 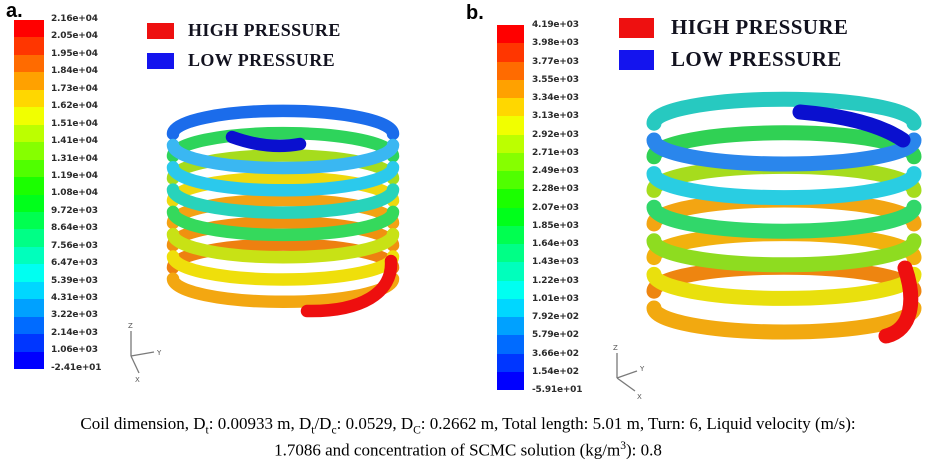 I want to click on panel-label-b: b., so click(x=475, y=13).